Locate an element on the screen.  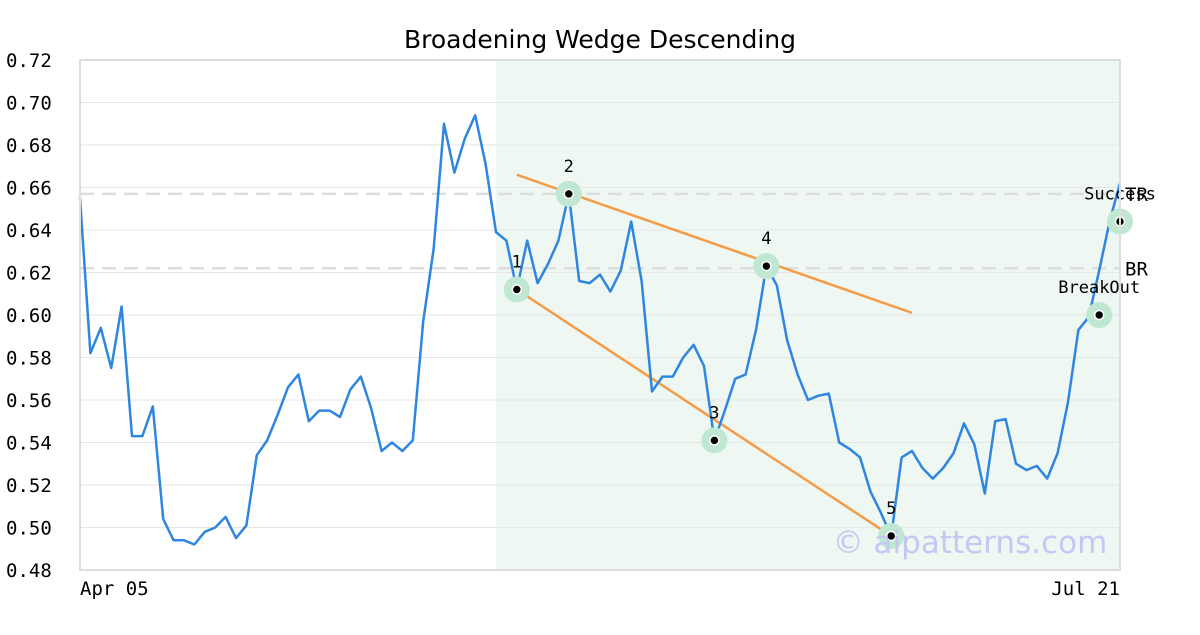
y-tick-label: 0.70 is located at coordinates (29, 104).